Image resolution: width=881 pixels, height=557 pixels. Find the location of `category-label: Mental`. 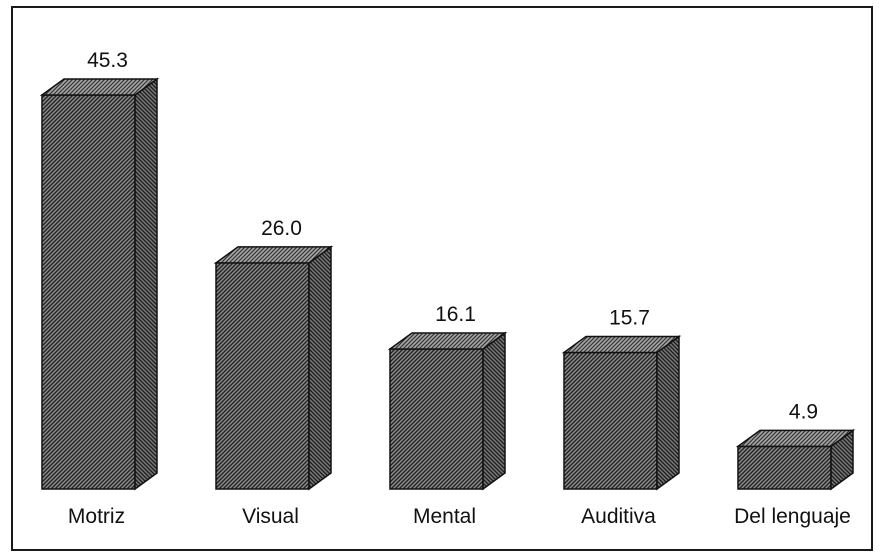

category-label: Mental is located at coordinates (444, 516).